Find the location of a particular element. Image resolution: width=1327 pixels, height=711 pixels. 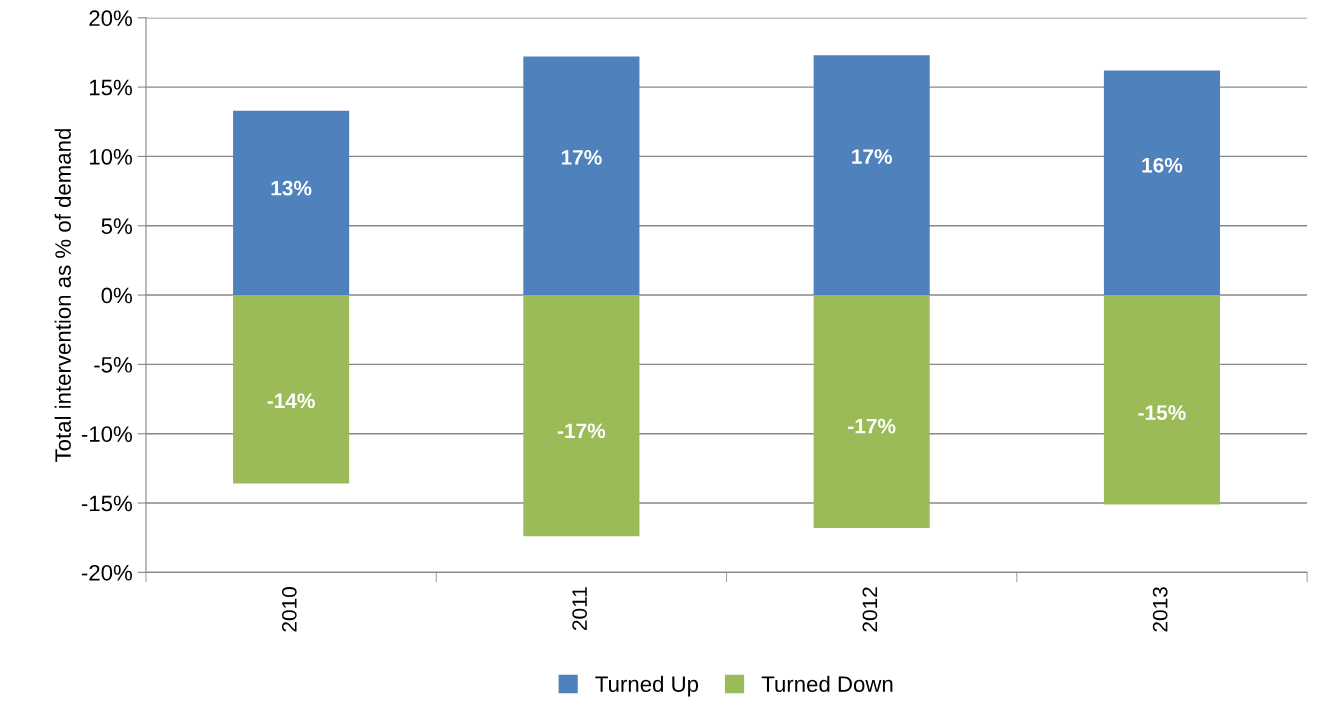

y-tick-label: 15% is located at coordinates (110, 87).